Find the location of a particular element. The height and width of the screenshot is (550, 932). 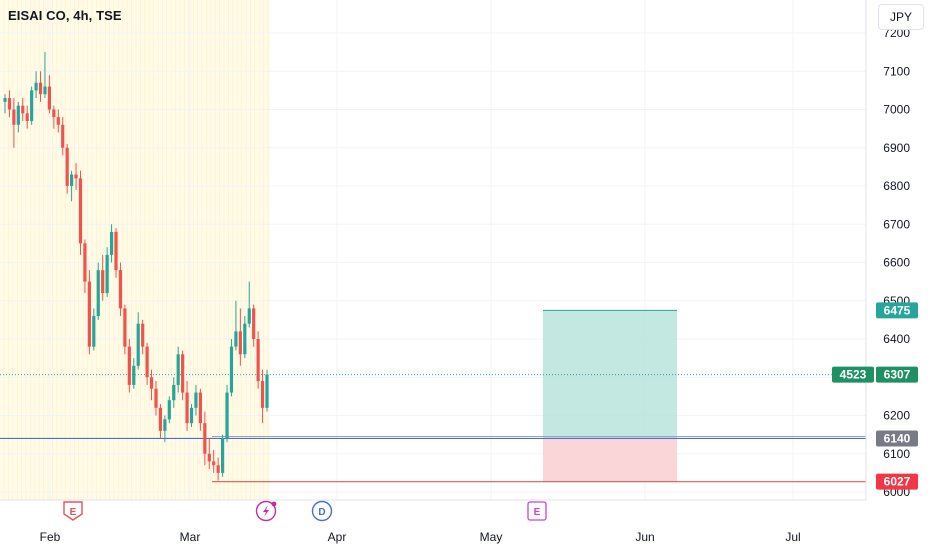

lightning-icon is located at coordinates (266, 511).